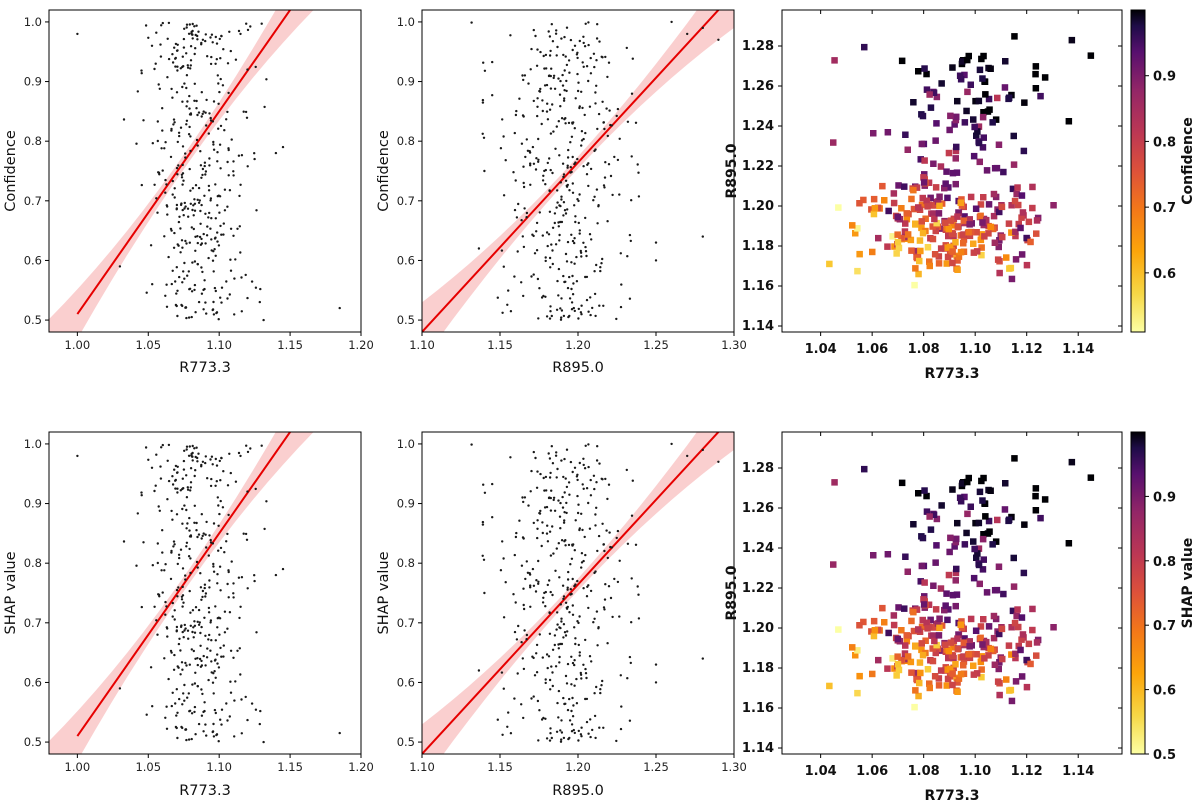  What do you see at coordinates (195, 171) in the screenshot?
I see `plot-area` at bounding box center [195, 171].